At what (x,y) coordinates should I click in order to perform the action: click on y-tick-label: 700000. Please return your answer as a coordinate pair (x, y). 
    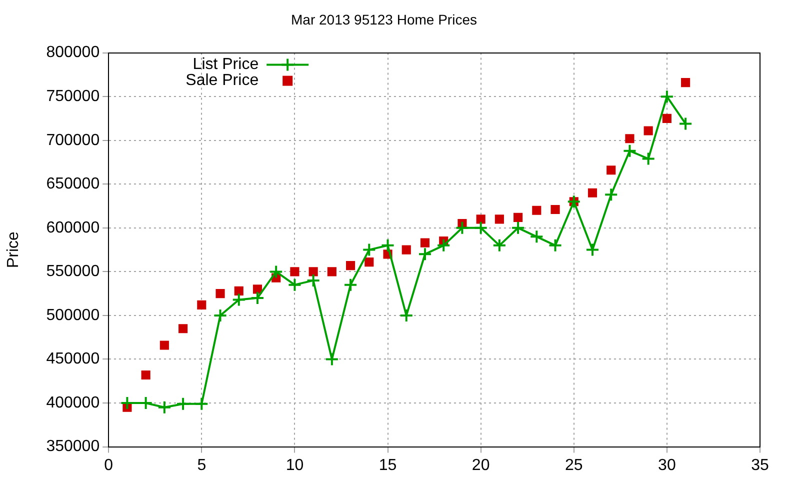
    Looking at the image, I should click on (73, 140).